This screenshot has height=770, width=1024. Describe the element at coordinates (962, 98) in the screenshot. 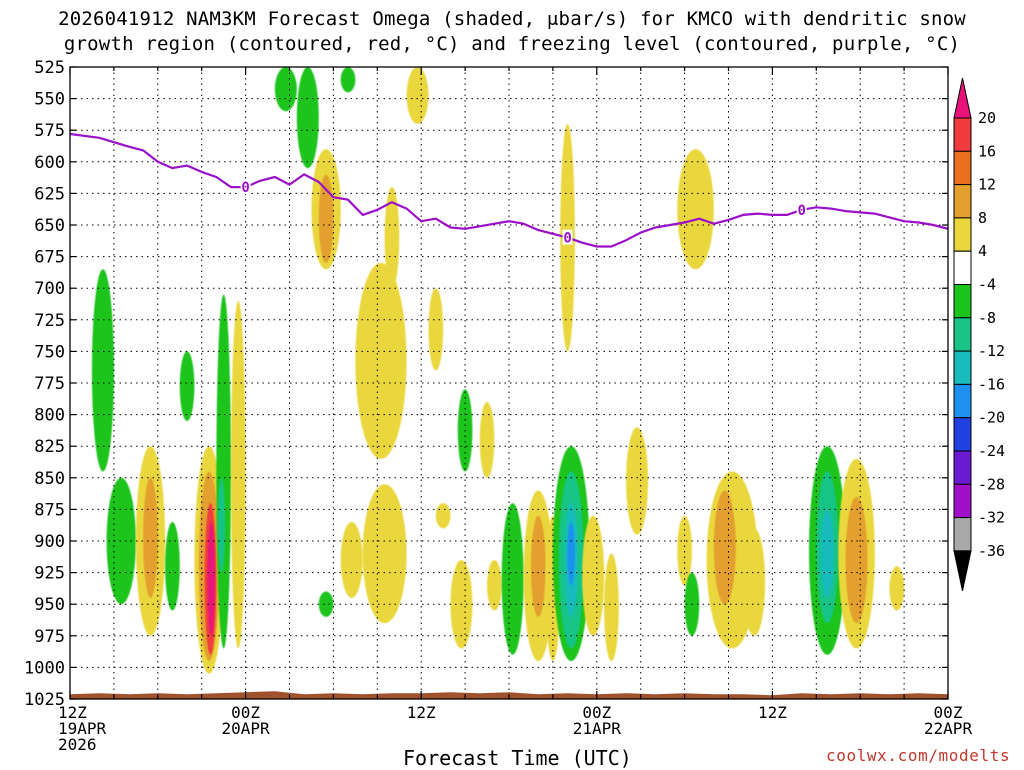

I see `colorbar-top-triangle` at that location.